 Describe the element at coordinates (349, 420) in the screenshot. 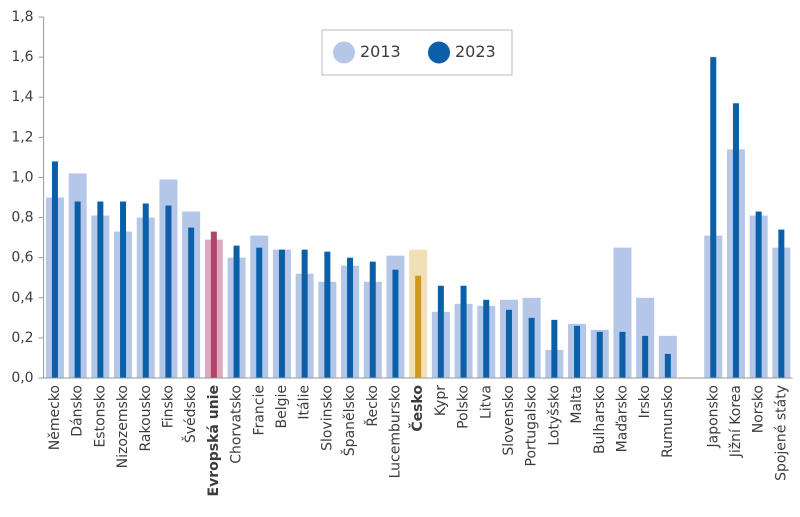

I see `x-tick-label: Španělsko` at that location.